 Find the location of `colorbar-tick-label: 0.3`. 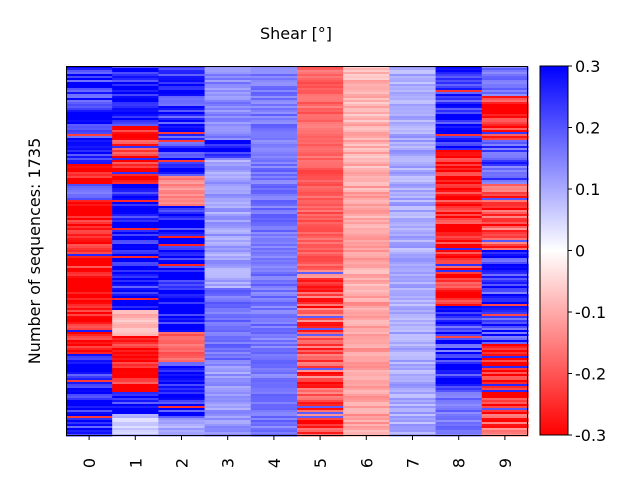

colorbar-tick-label: 0.3 is located at coordinates (587, 66).